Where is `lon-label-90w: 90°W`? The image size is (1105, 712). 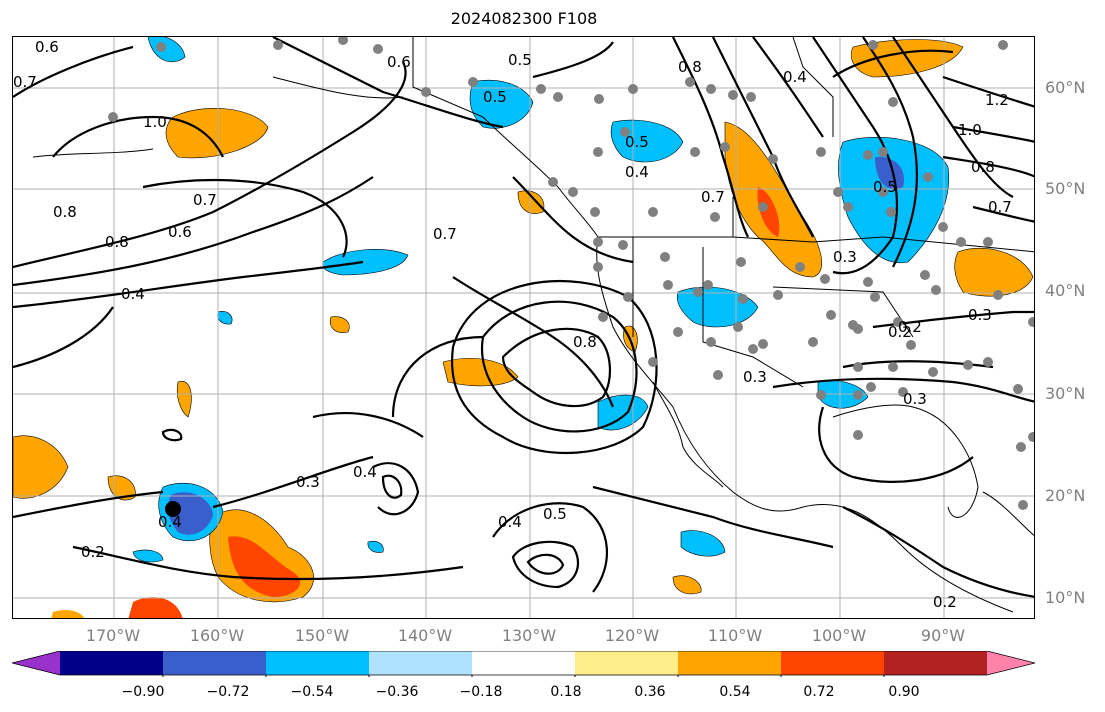
lon-label-90w: 90°W is located at coordinates (943, 635).